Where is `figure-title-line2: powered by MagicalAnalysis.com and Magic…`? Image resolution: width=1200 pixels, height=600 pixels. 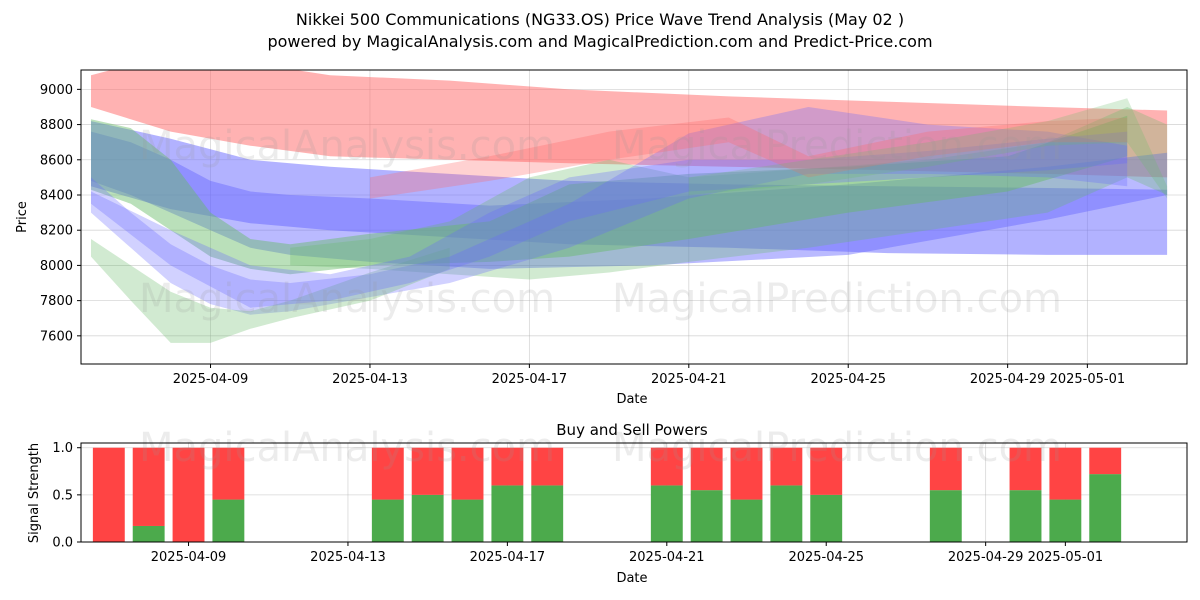 figure-title-line2: powered by MagicalAnalysis.com and Magic… is located at coordinates (599, 41).